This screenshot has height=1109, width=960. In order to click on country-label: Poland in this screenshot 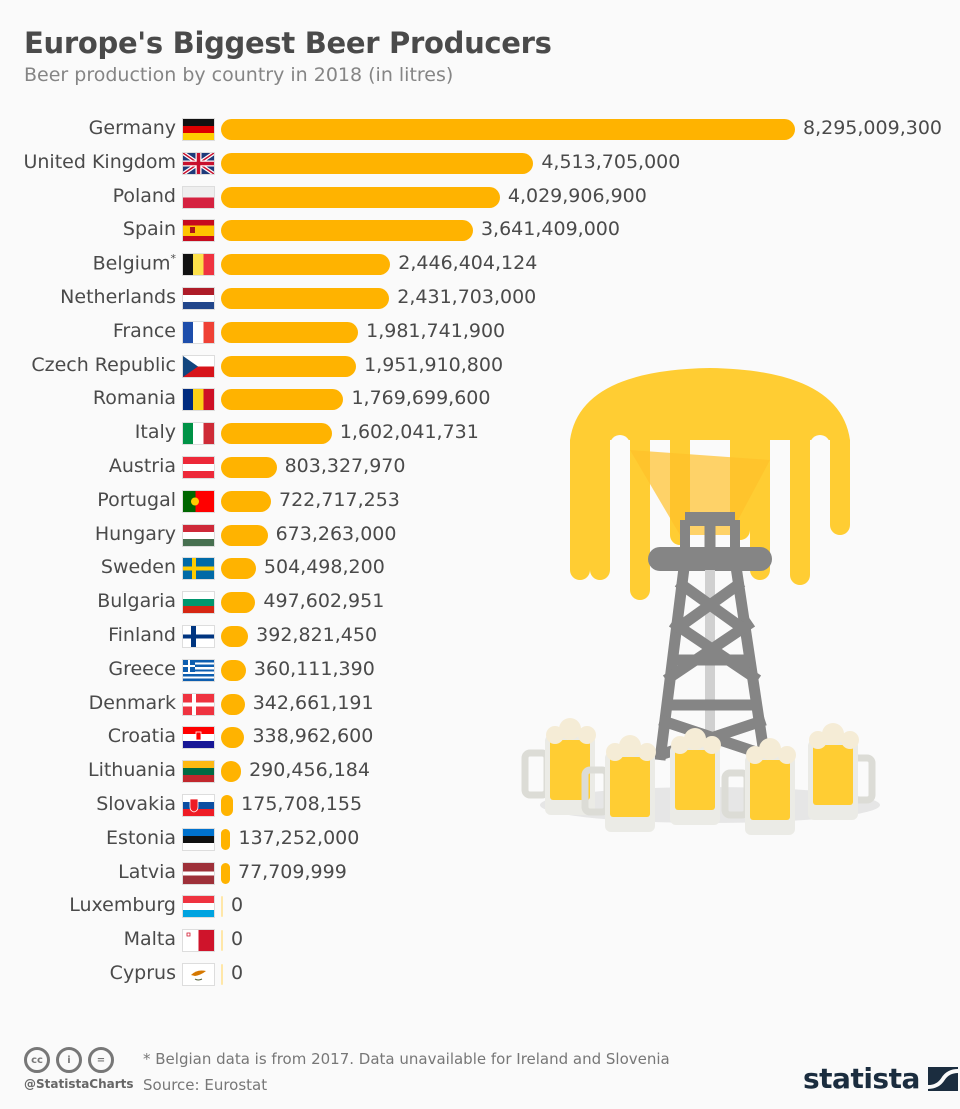, I will do `click(144, 195)`.